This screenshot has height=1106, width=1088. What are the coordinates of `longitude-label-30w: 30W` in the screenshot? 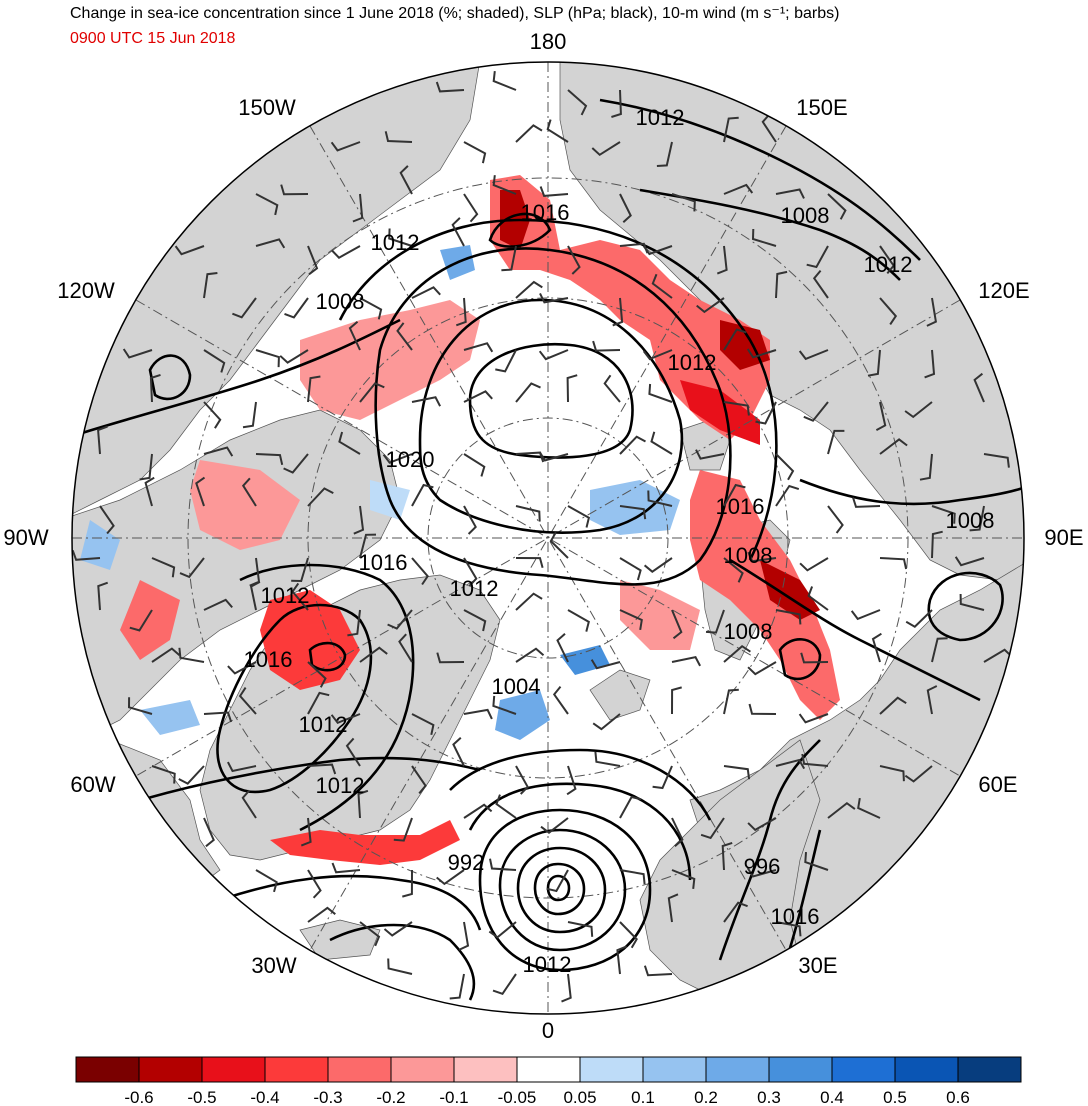 It's located at (274, 965).